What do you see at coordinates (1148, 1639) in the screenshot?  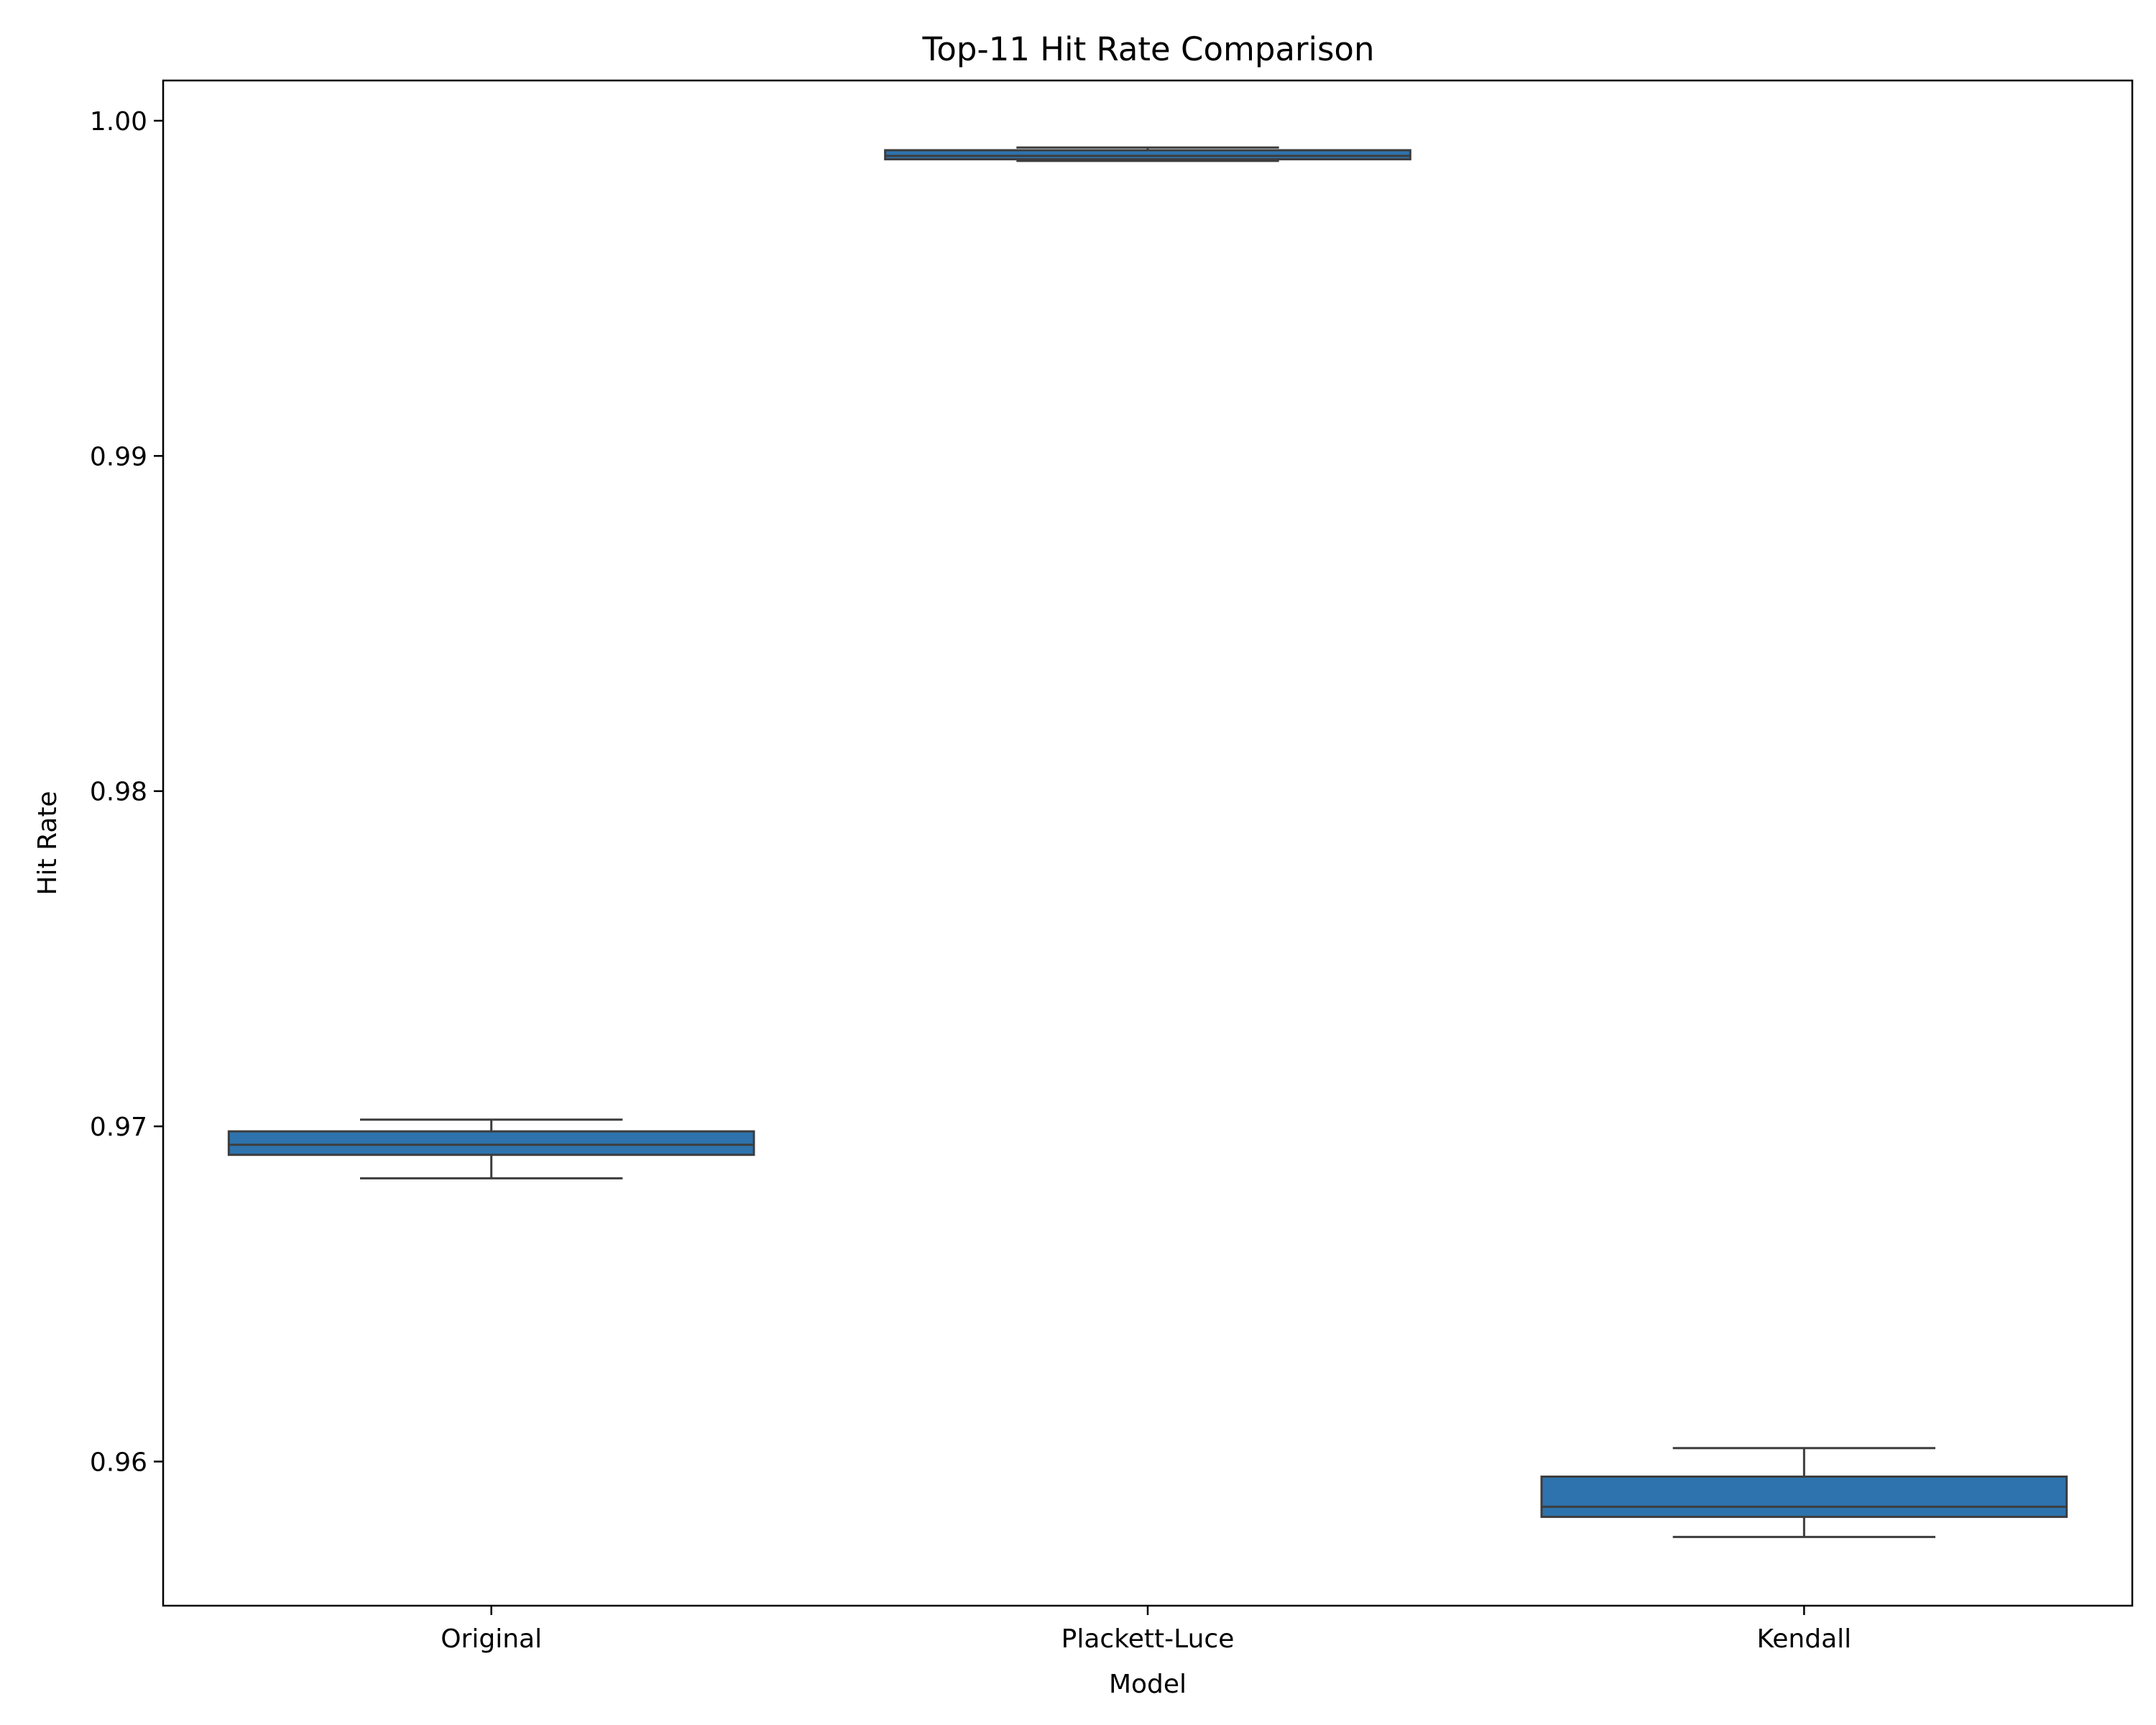 I see `x-tick-label: Plackett-Luce` at bounding box center [1148, 1639].